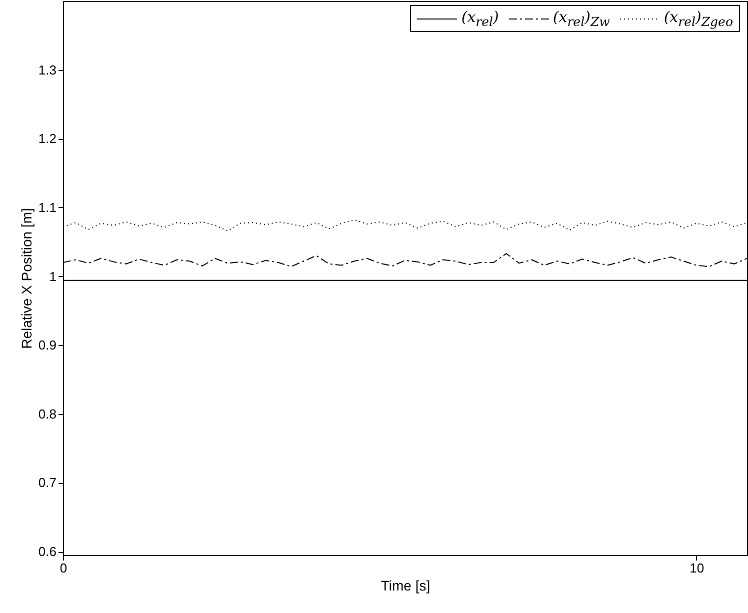  Describe the element at coordinates (581, 18) in the screenshot. I see `legend-label: (x$_{rel}$)$_{Zw}$` at that location.